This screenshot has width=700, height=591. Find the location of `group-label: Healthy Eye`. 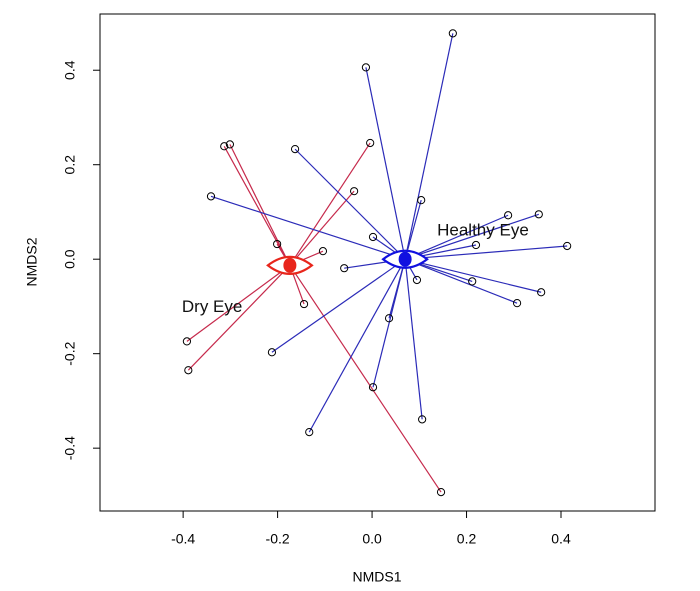

group-label: Healthy Eye is located at coordinates (483, 230).